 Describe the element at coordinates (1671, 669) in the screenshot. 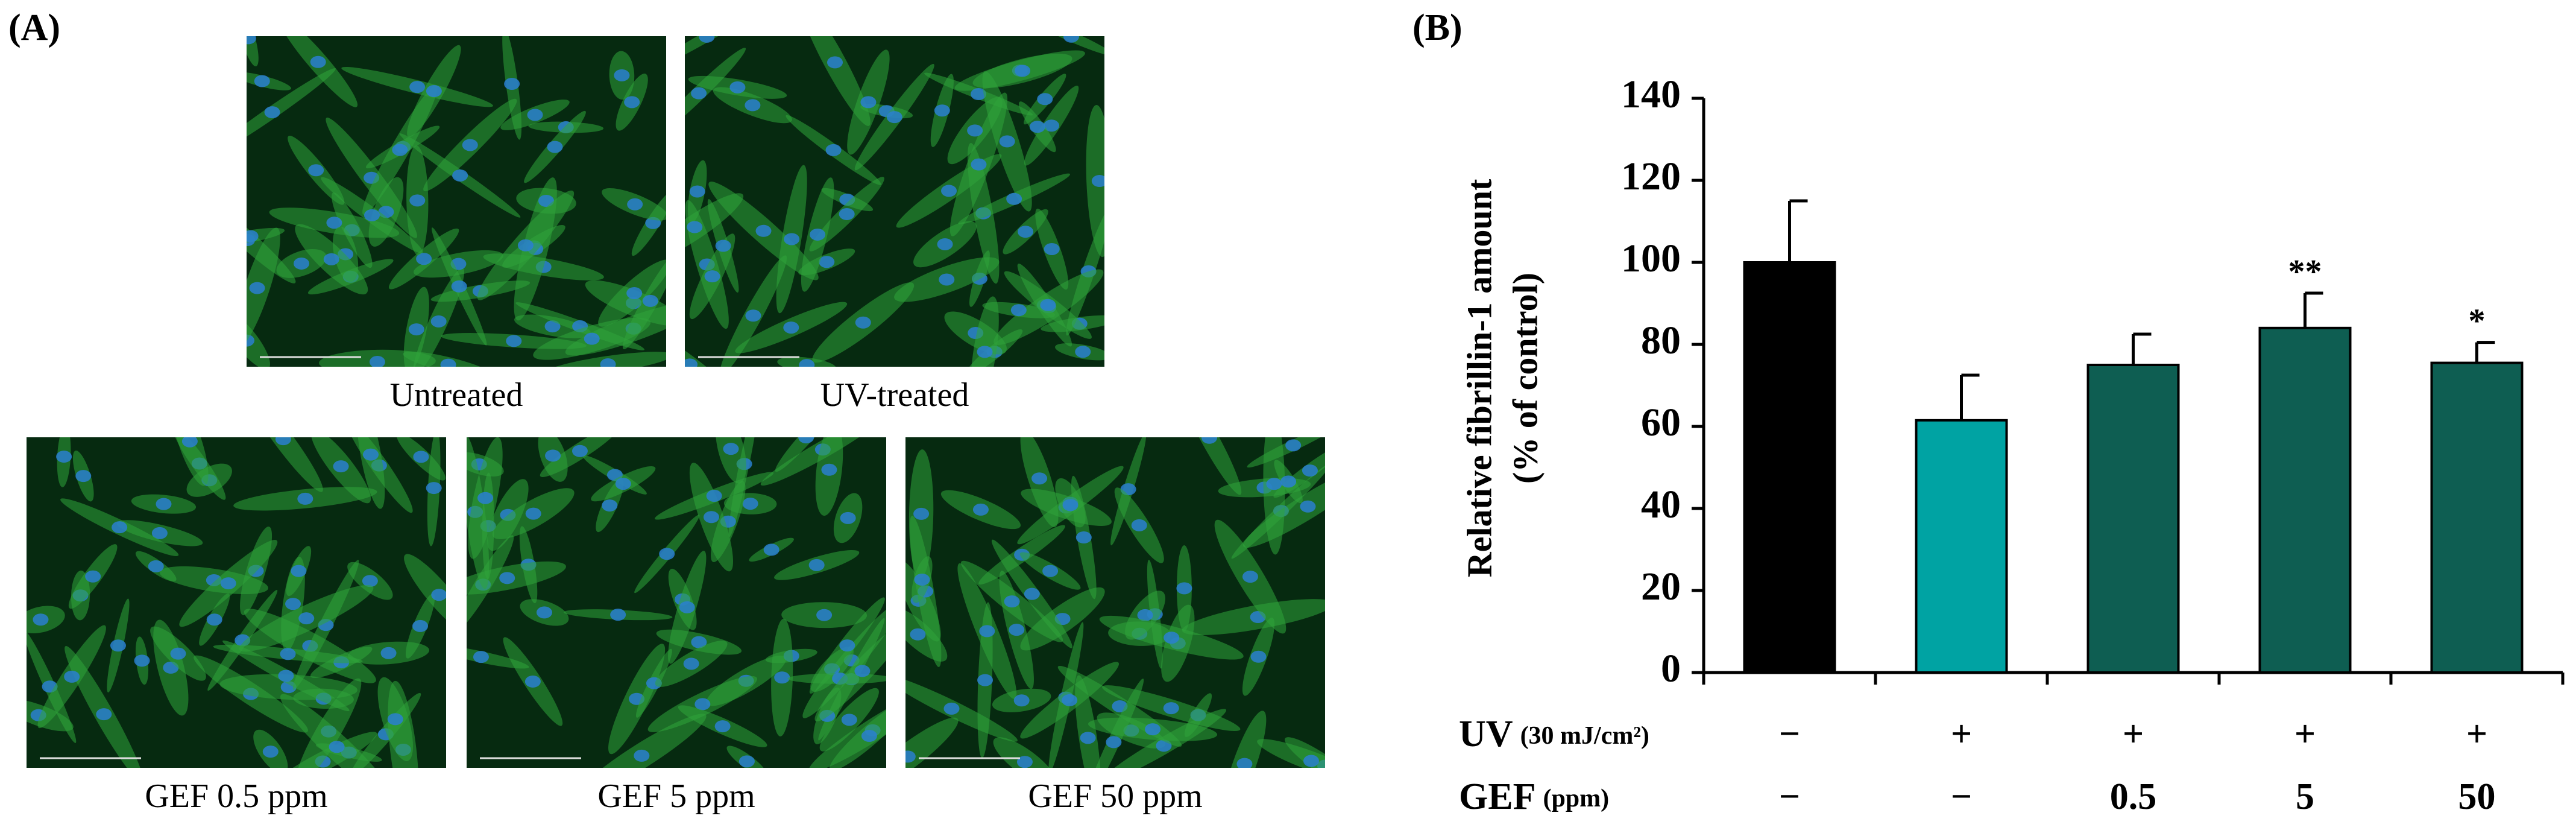

I see `y-tick-label: 0` at that location.